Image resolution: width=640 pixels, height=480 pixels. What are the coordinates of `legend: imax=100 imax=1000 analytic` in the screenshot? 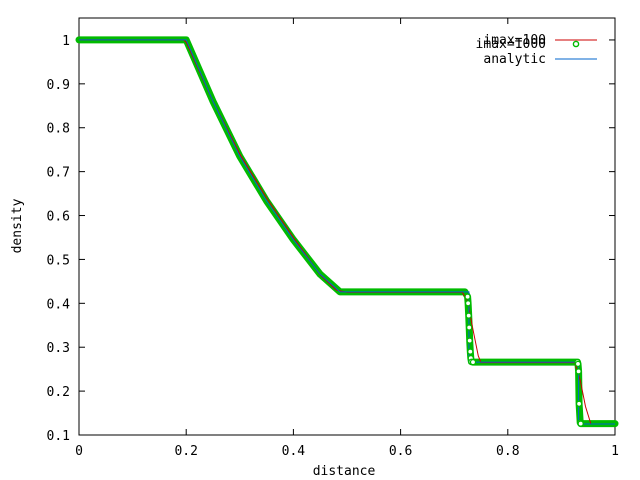 It's located at (536, 50).